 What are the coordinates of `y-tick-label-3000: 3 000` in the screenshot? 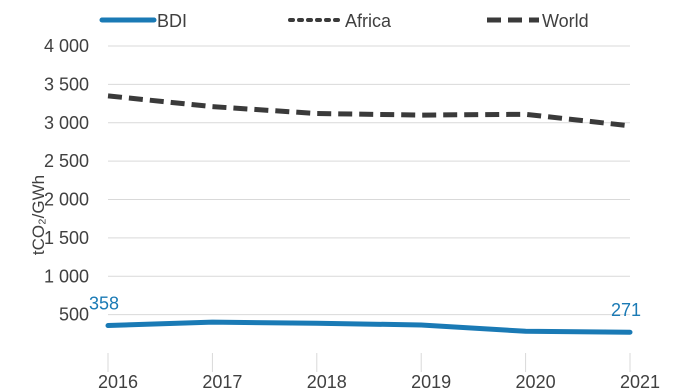 It's located at (66, 123).